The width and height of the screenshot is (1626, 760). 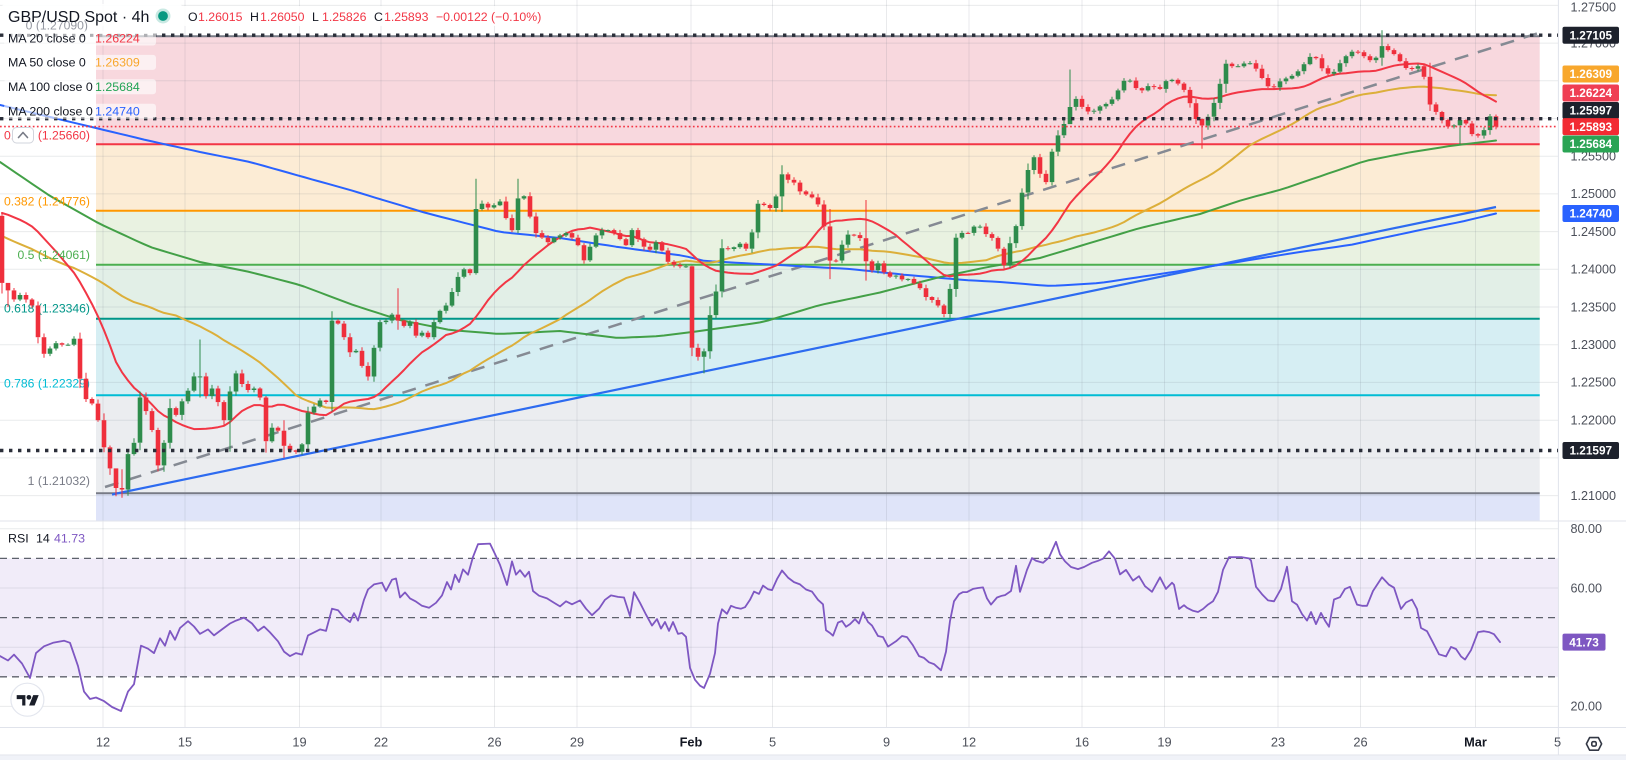 What do you see at coordinates (50, 112) in the screenshot?
I see `svg-text: MA 200 close 0` at bounding box center [50, 112].